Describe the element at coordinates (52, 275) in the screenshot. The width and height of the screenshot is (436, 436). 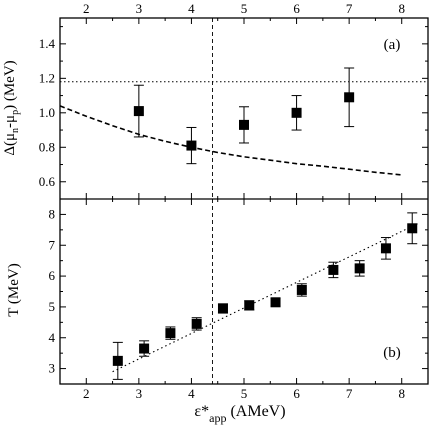
I see `panel-b-ytick-label-3: 6` at that location.